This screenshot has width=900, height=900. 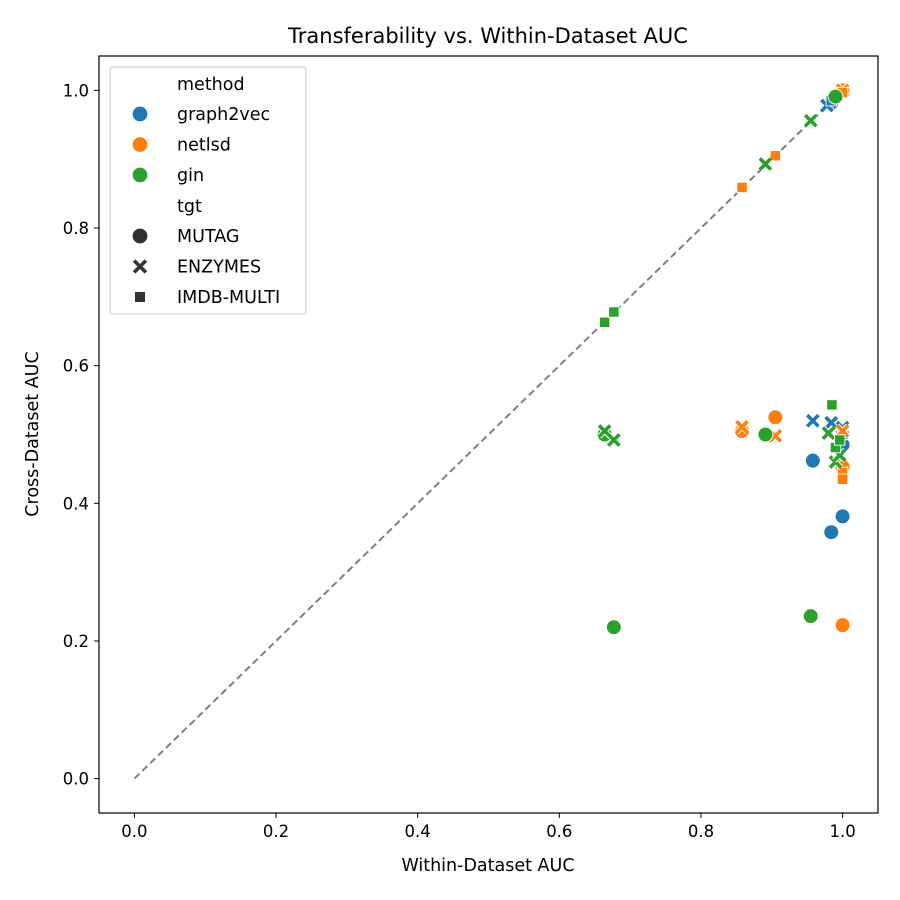 What do you see at coordinates (81, 435) in the screenshot?
I see `y-axis: 0.0 0.2 0.4 0.6 0.8 1.0` at bounding box center [81, 435].